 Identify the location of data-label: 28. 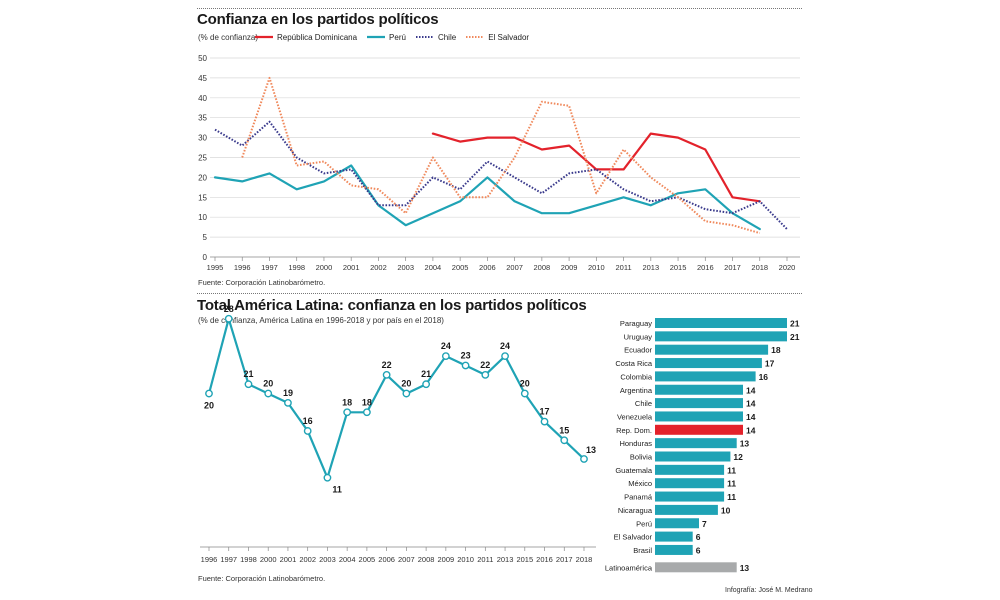
(229, 309).